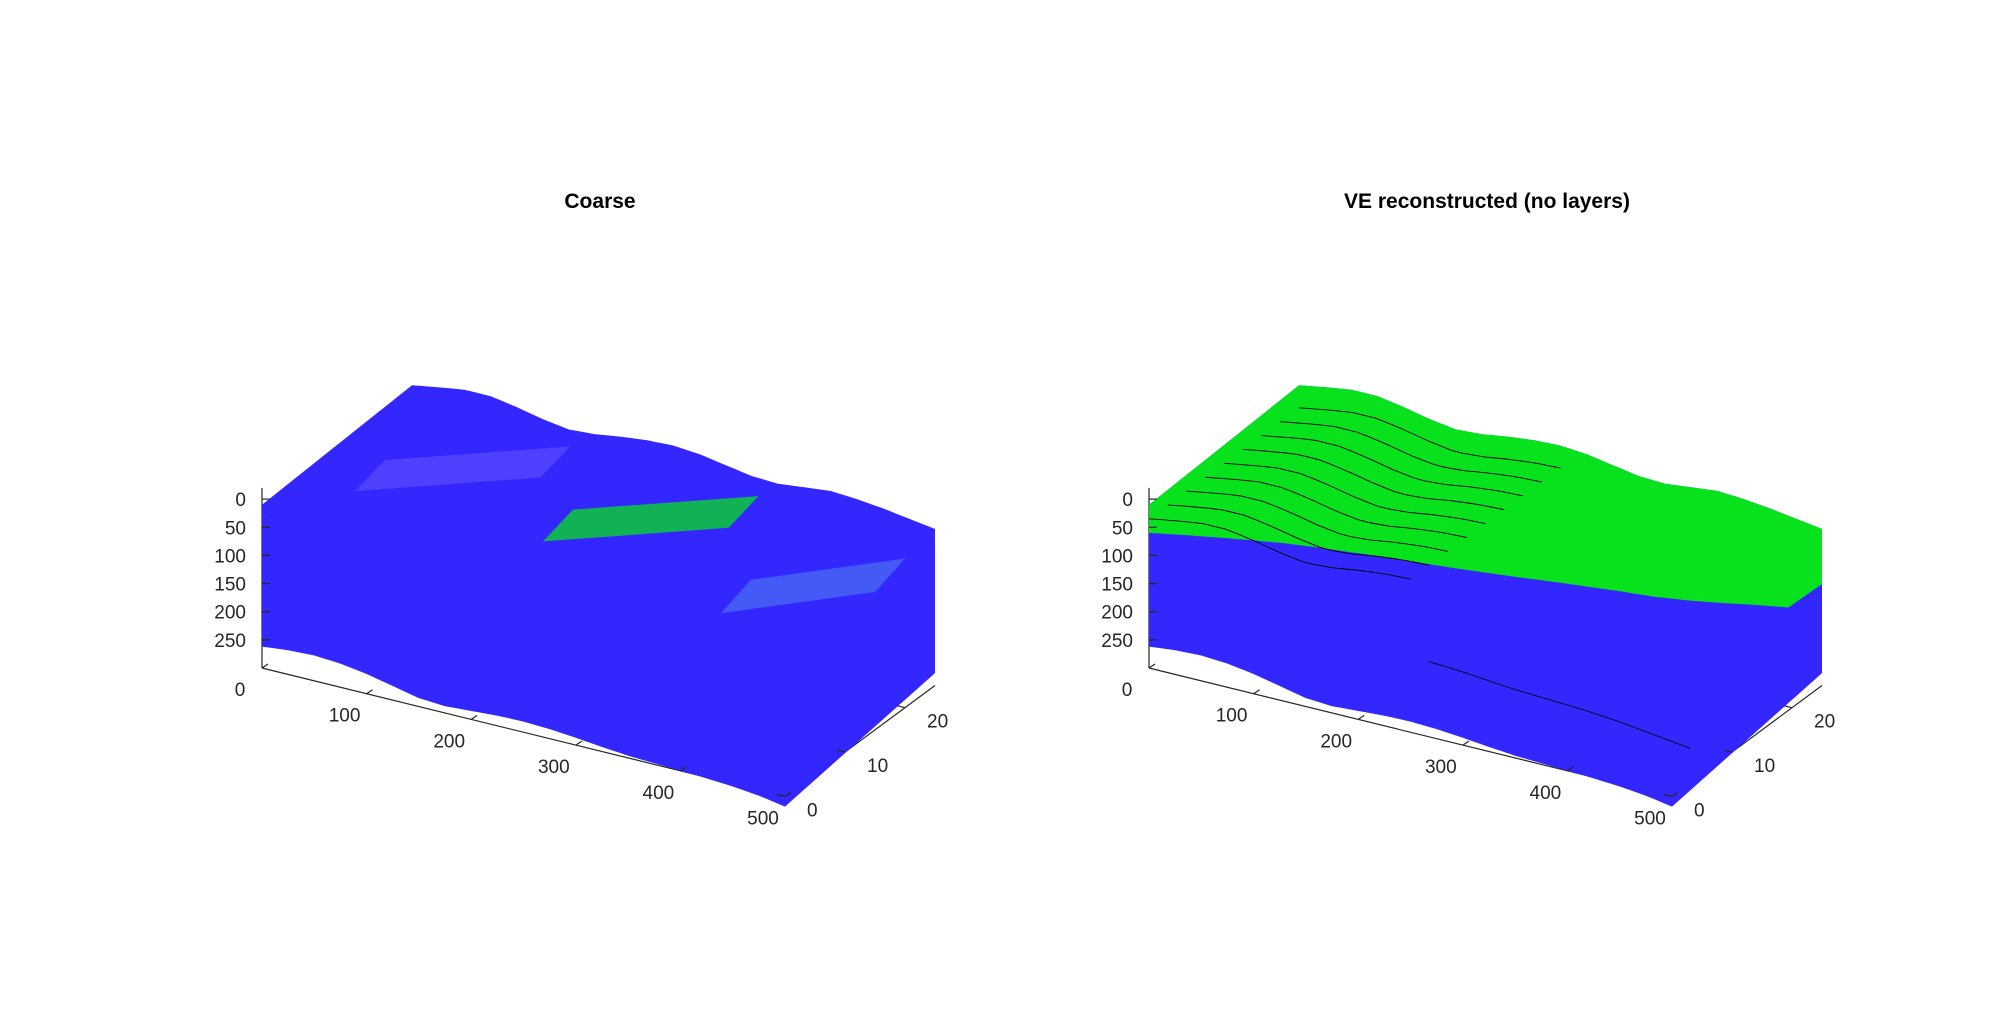 The image size is (2000, 1016). I want to click on caprock-mesh, so click(1354, 493).